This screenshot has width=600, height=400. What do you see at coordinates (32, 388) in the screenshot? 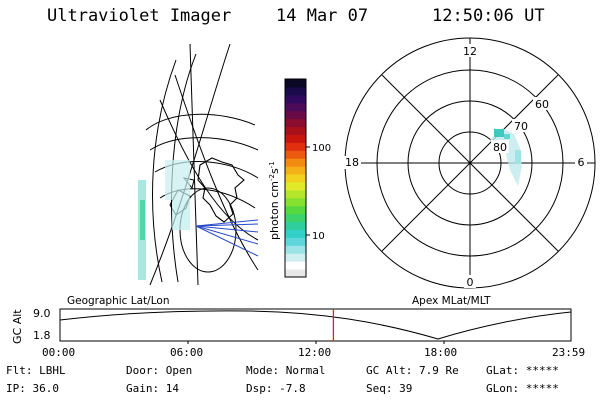
I see `ip-info: IP: 36.0` at bounding box center [32, 388].